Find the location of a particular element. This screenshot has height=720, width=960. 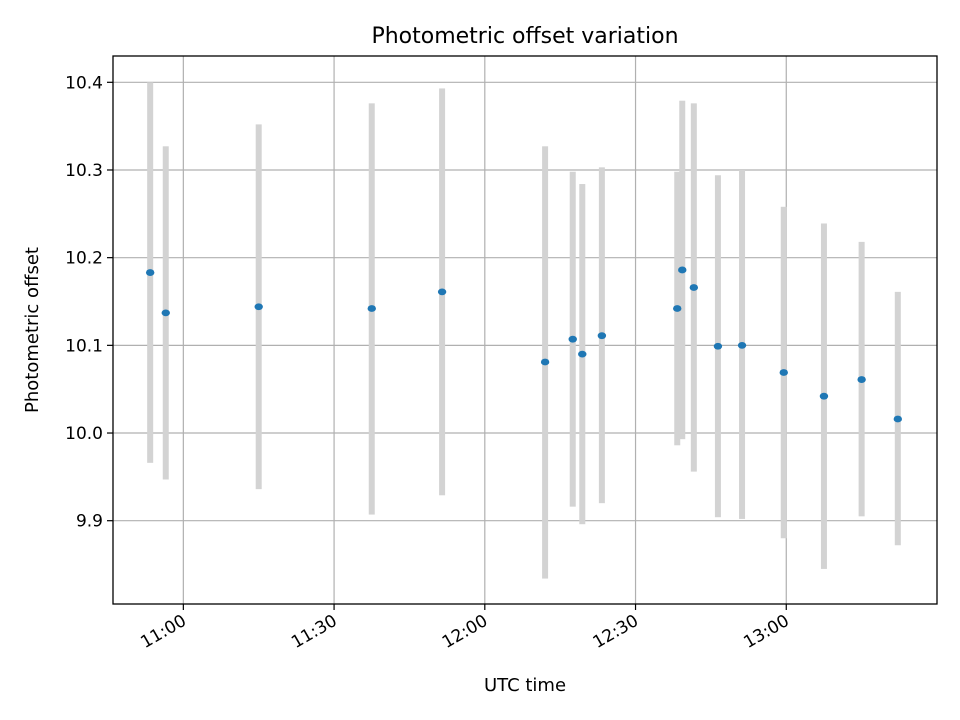

y-tick-label: 10.4 is located at coordinates (84, 83).